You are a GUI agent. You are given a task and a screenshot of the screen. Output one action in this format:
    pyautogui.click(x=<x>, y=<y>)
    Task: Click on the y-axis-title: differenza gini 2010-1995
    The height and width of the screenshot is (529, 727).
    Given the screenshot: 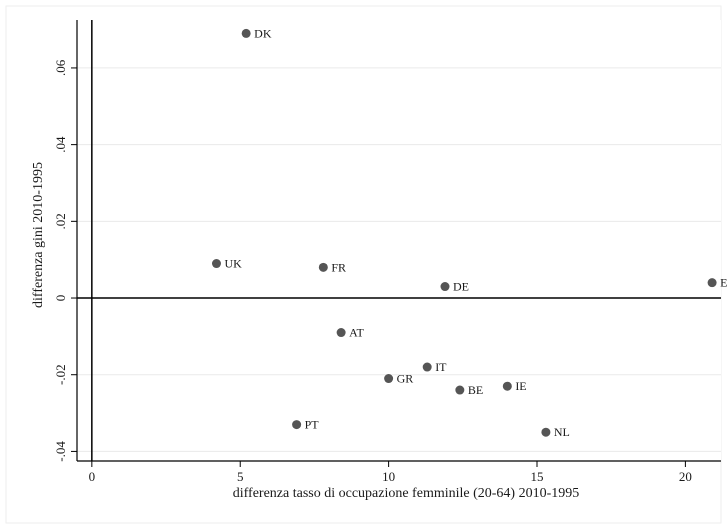 What is the action you would take?
    pyautogui.click(x=38, y=235)
    